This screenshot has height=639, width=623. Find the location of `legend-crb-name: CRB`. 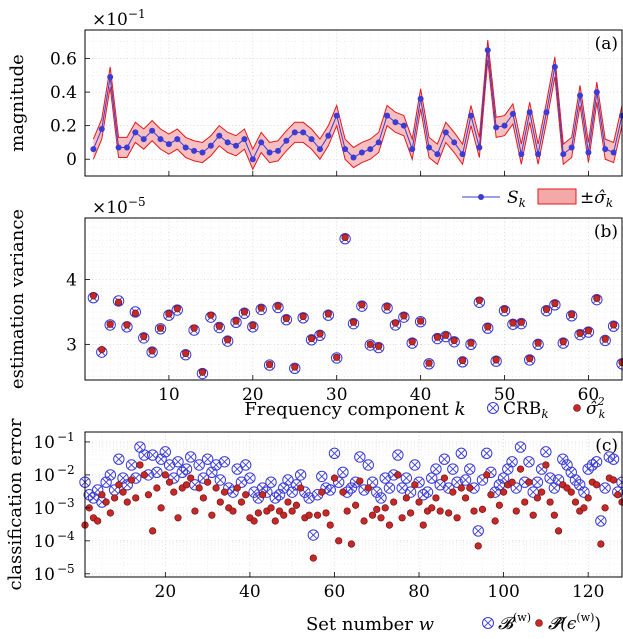

legend-crb-name: CRB is located at coordinates (522, 409).